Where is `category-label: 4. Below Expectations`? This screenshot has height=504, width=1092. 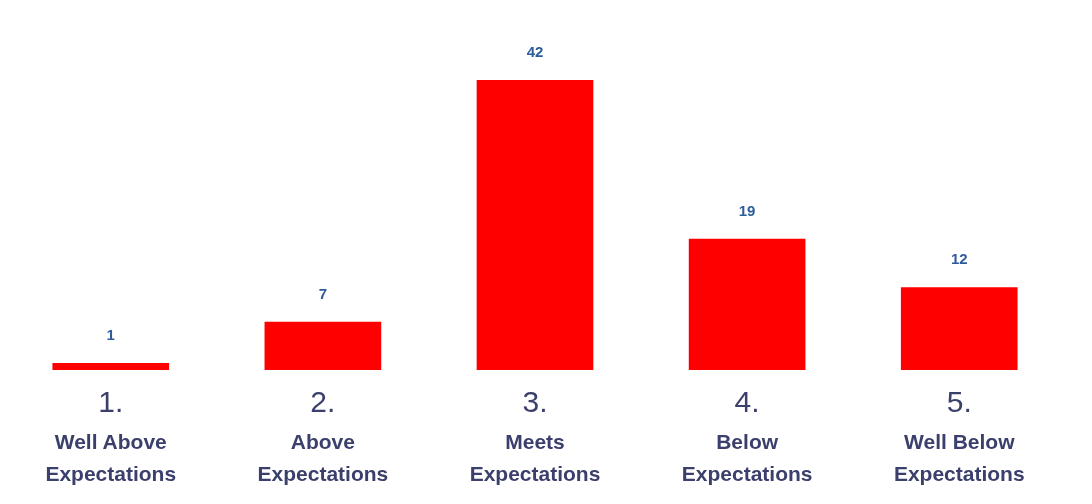
category-label: 4. Below Expectations is located at coordinates (747, 435).